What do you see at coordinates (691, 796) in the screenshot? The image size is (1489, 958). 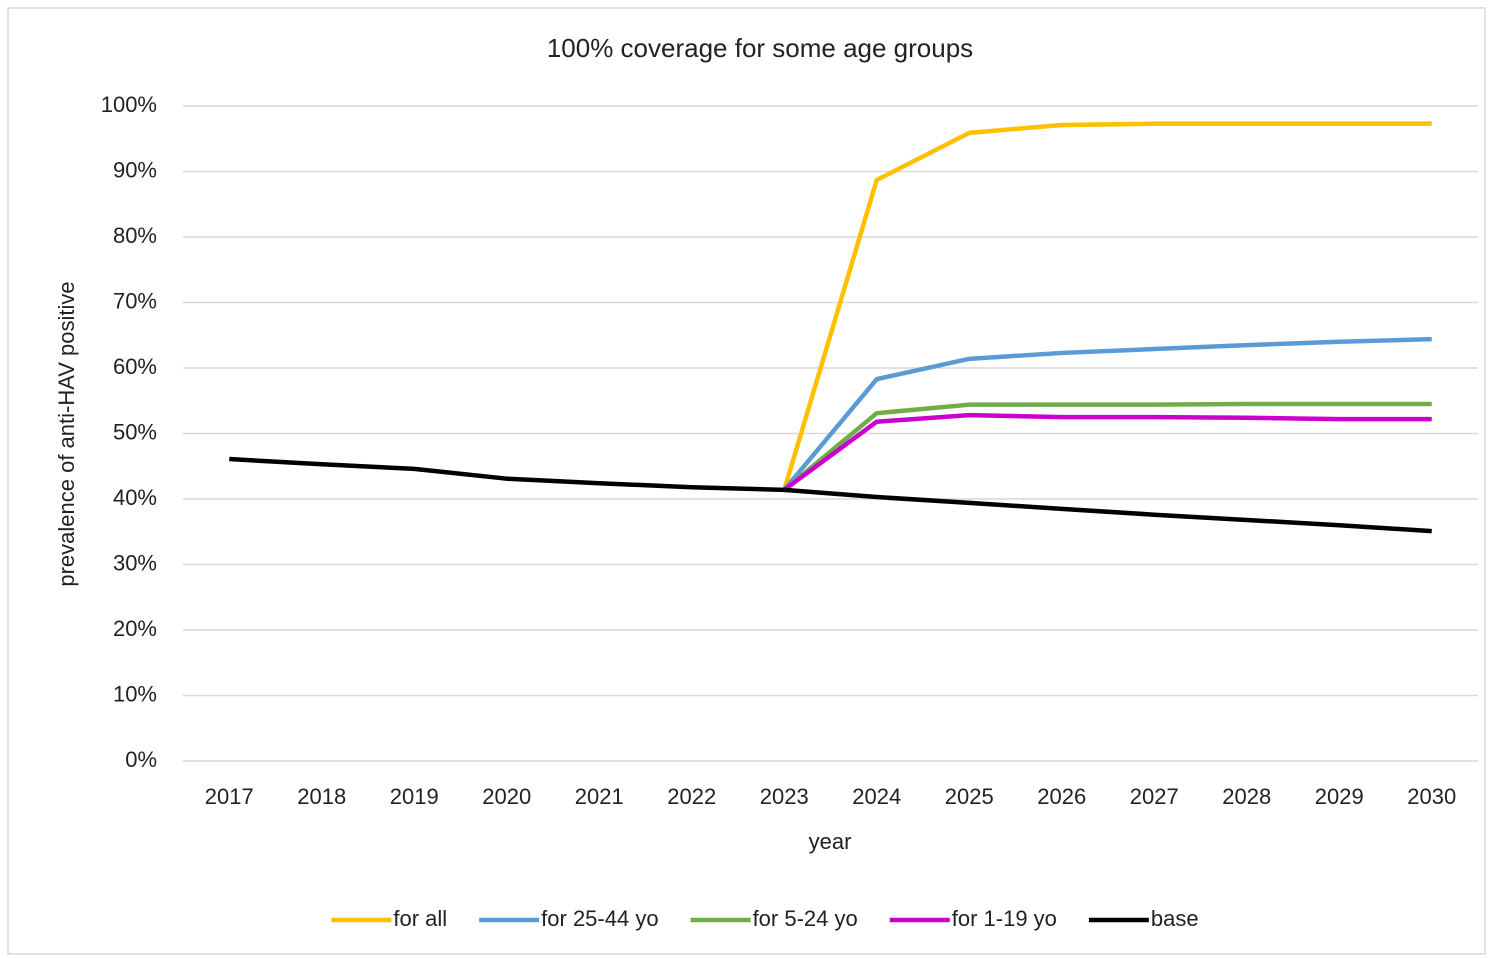 I see `x-tick-label: 2022` at bounding box center [691, 796].